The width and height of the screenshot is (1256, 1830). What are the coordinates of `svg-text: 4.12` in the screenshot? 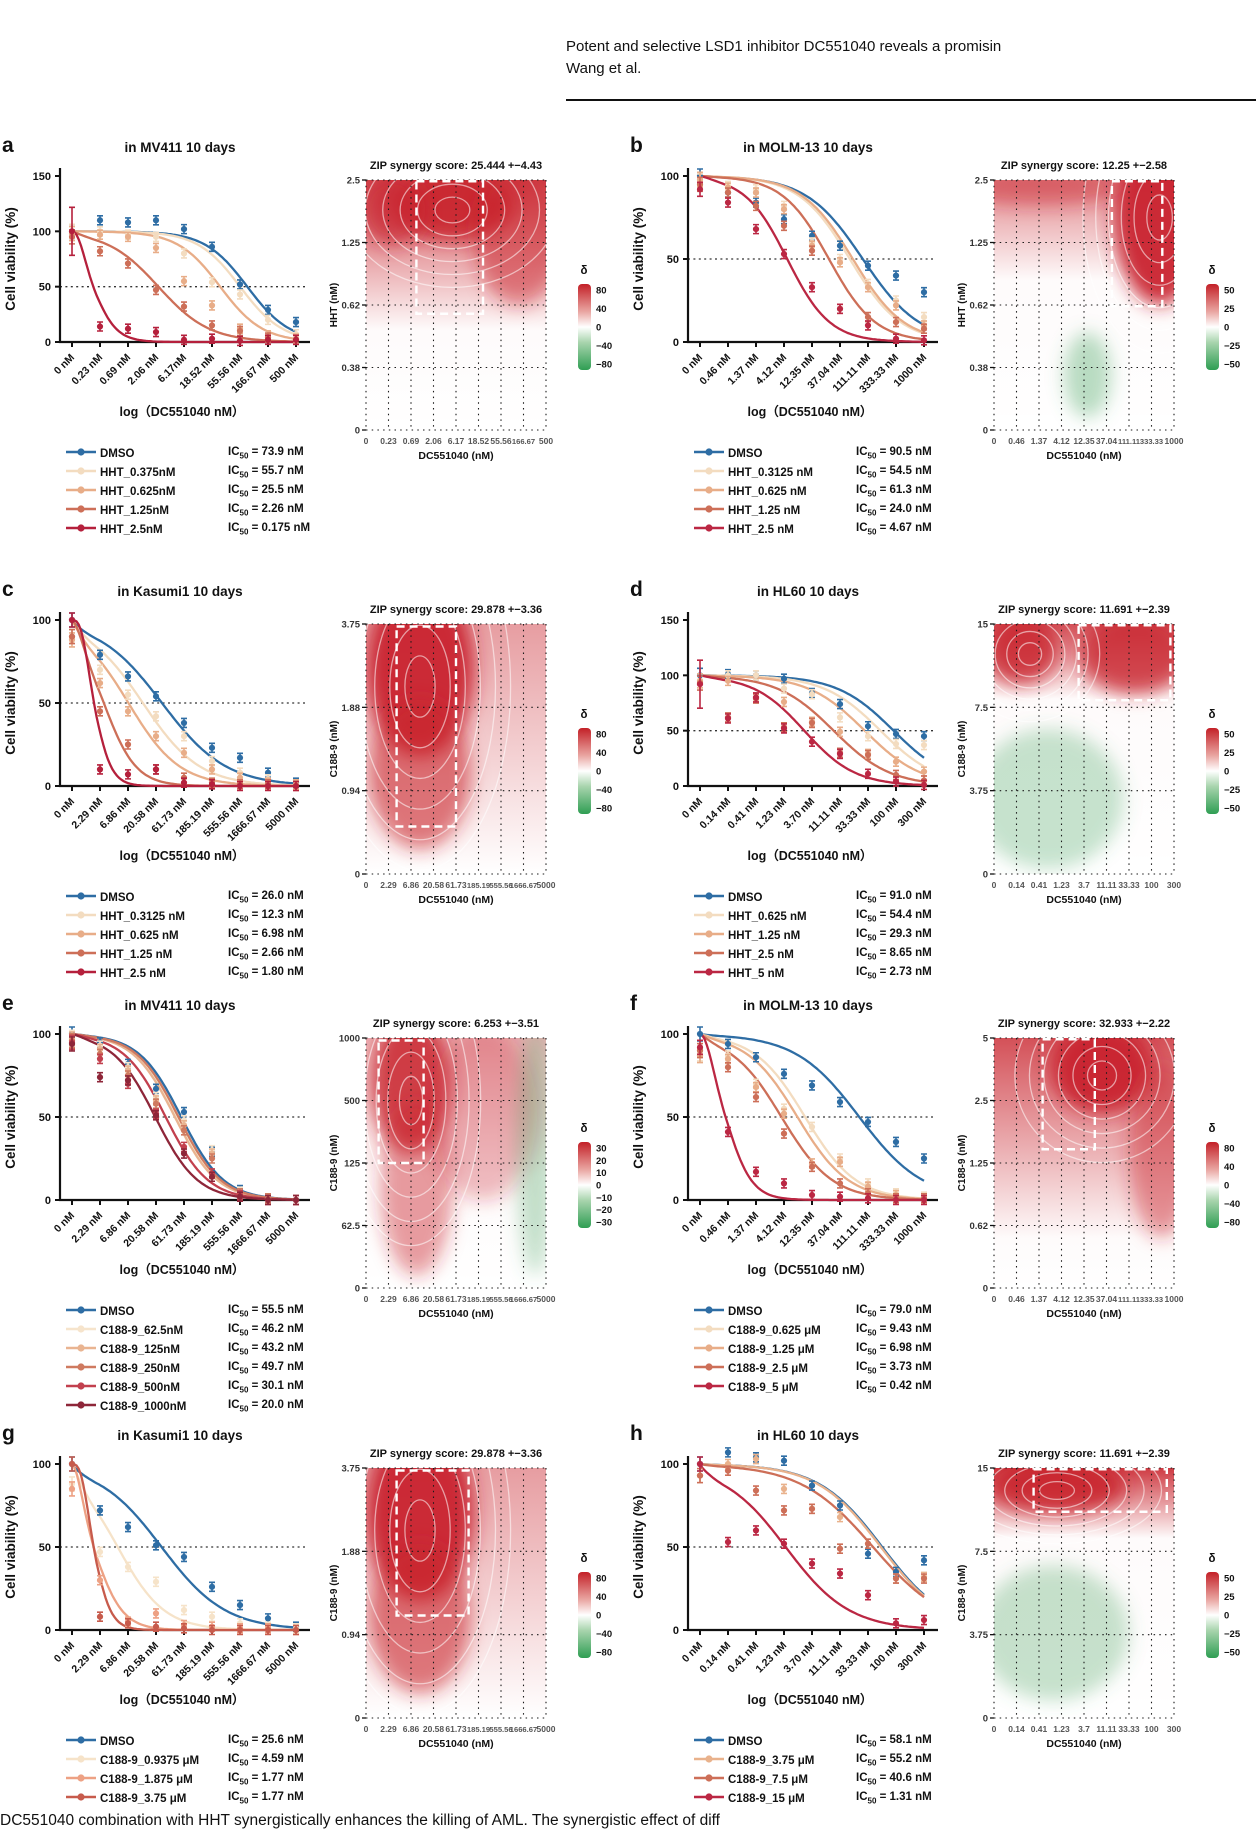 It's located at (1061, 441).